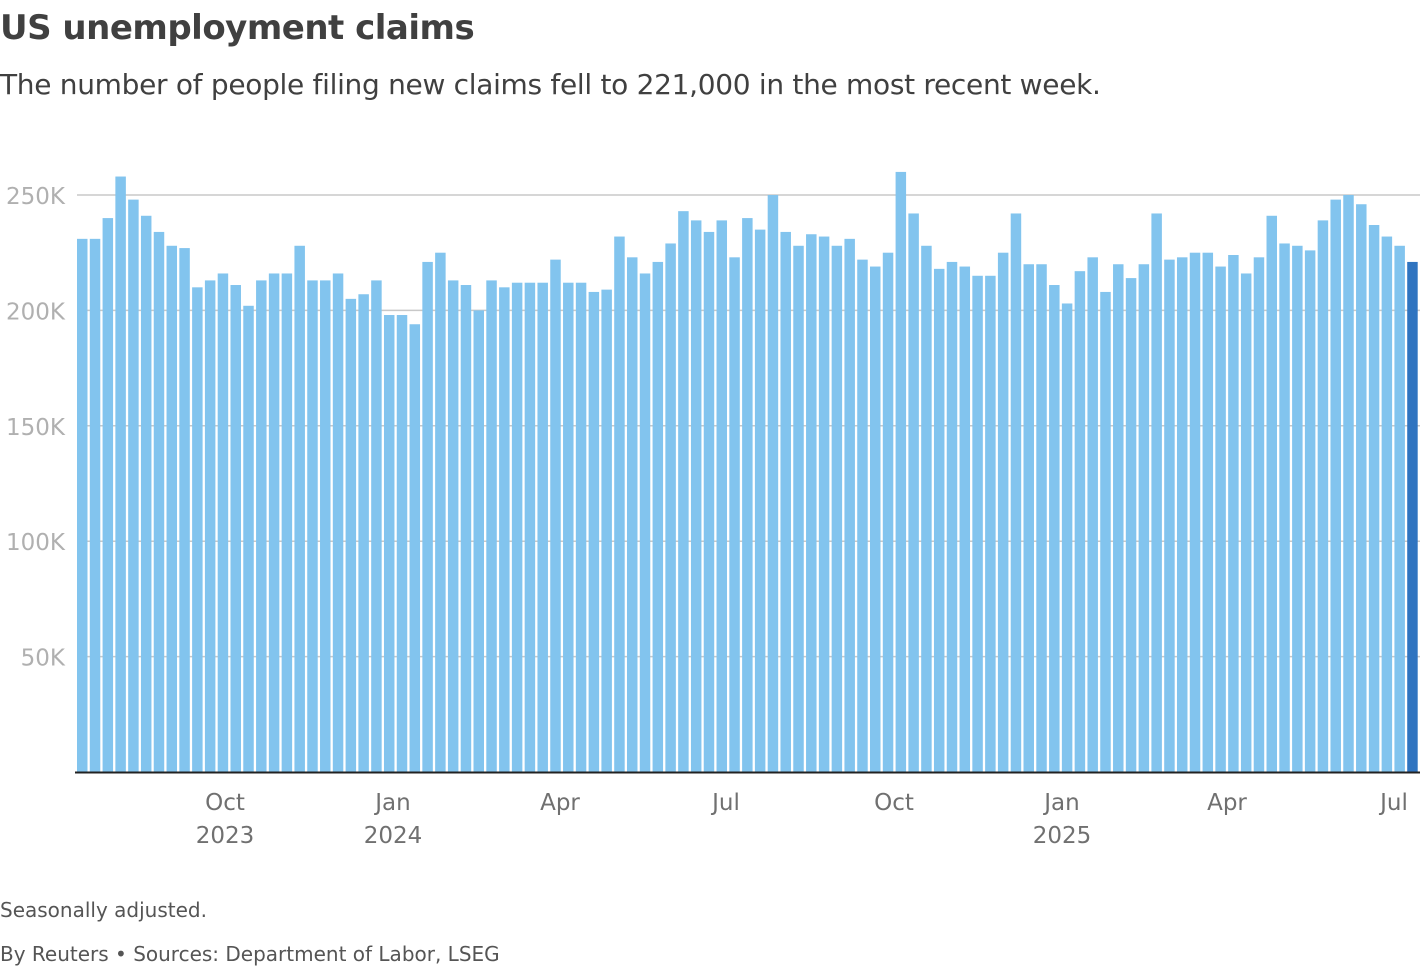  What do you see at coordinates (43, 659) in the screenshot?
I see `y-tick-label: 50K` at bounding box center [43, 659].